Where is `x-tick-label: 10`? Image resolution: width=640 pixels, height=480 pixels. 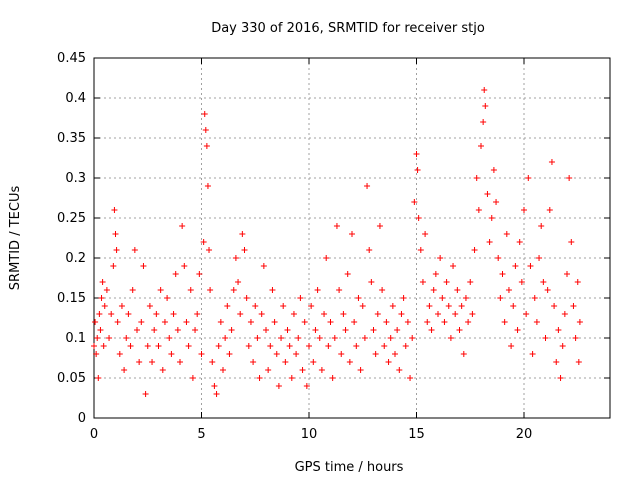 x-tick-label: 10 is located at coordinates (309, 434).